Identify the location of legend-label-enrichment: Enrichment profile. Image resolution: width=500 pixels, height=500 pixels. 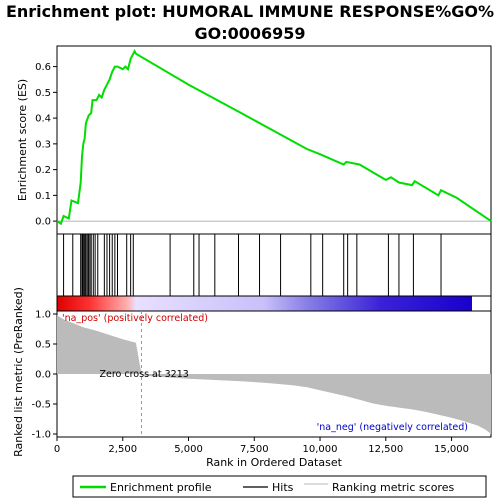
(161, 487).